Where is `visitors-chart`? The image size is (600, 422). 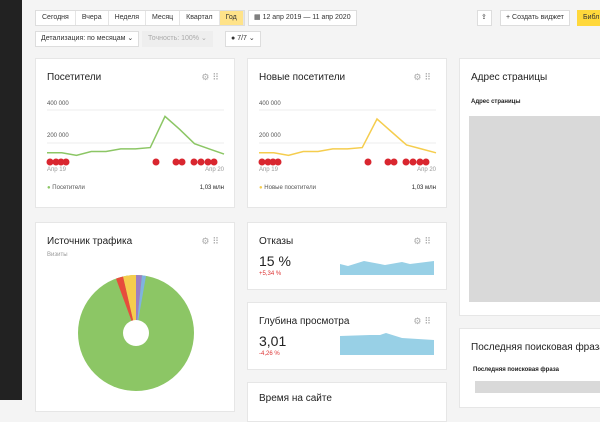 visitors-chart is located at coordinates (135, 137).